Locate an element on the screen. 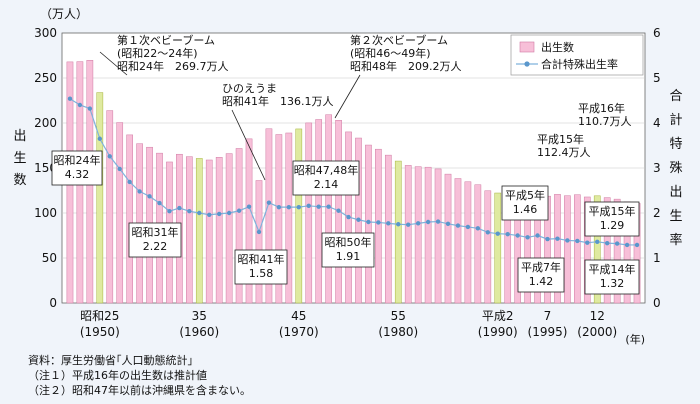 The height and width of the screenshot is (404, 700). bar-1960 is located at coordinates (199, 231).